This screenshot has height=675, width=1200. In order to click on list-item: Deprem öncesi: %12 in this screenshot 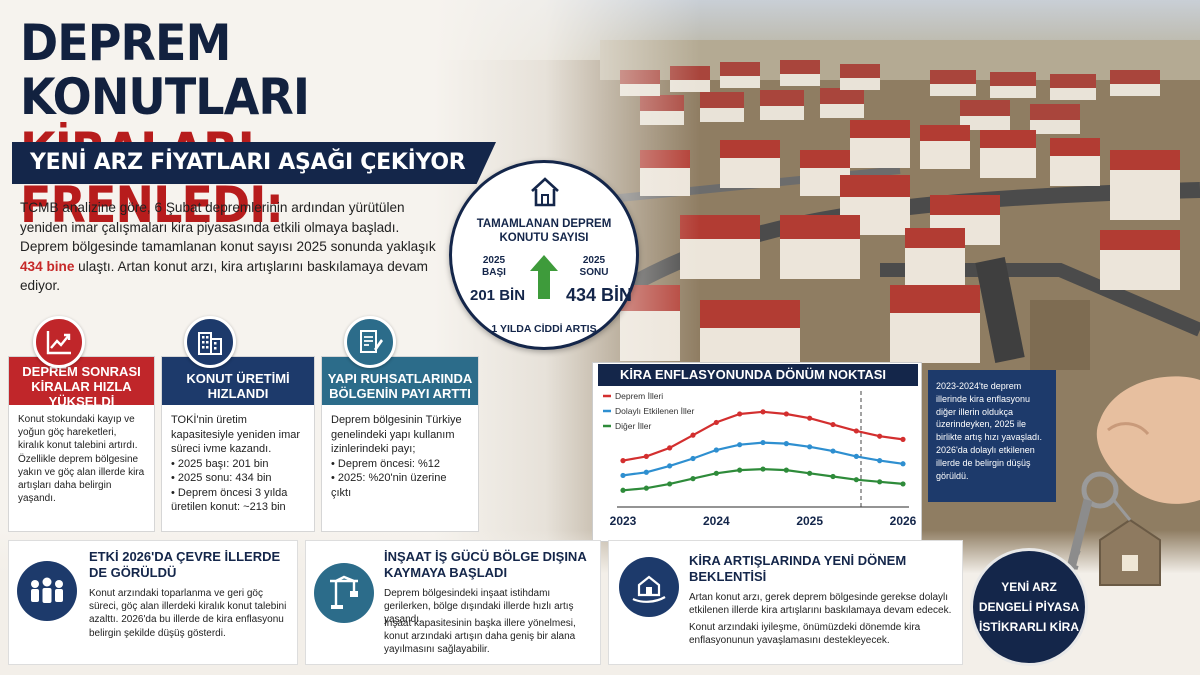, I will do `click(400, 464)`.